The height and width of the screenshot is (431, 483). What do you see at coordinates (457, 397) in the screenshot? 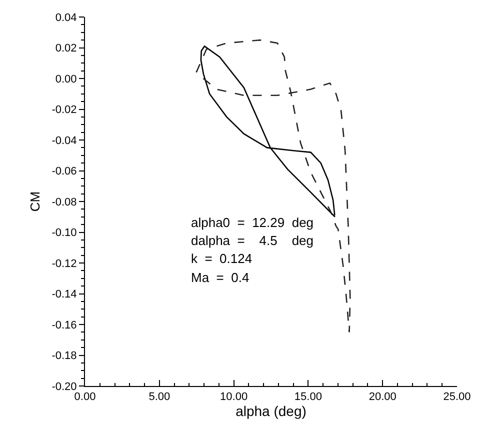
I see `x-tick-label: 25.00` at bounding box center [457, 397].